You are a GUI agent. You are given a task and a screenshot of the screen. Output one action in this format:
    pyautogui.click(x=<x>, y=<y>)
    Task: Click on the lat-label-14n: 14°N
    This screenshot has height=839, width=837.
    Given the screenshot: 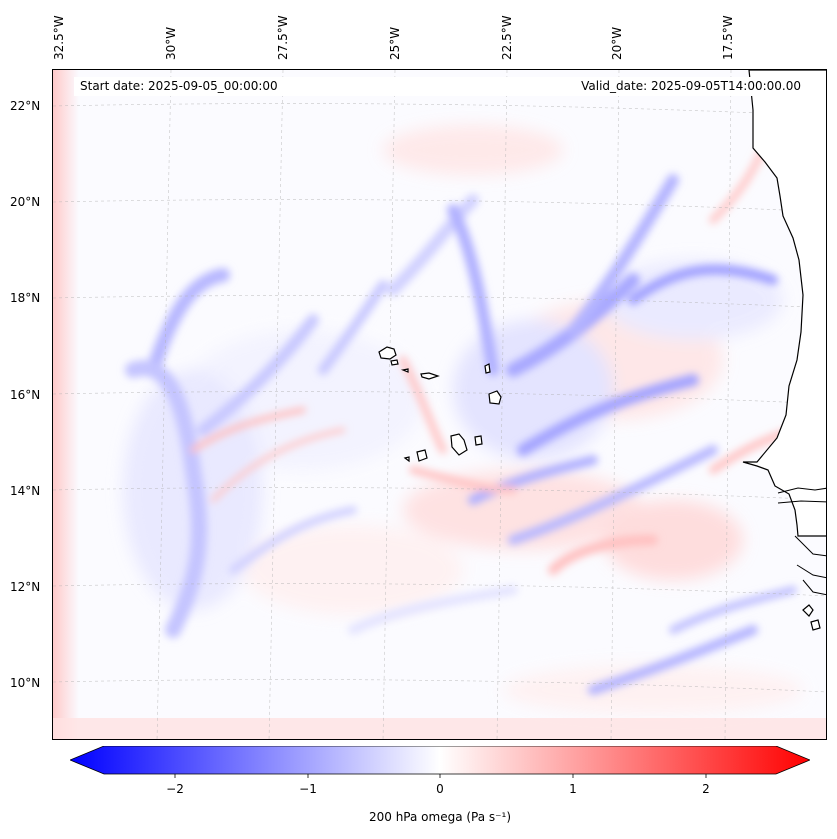 What is the action you would take?
    pyautogui.click(x=25, y=491)
    